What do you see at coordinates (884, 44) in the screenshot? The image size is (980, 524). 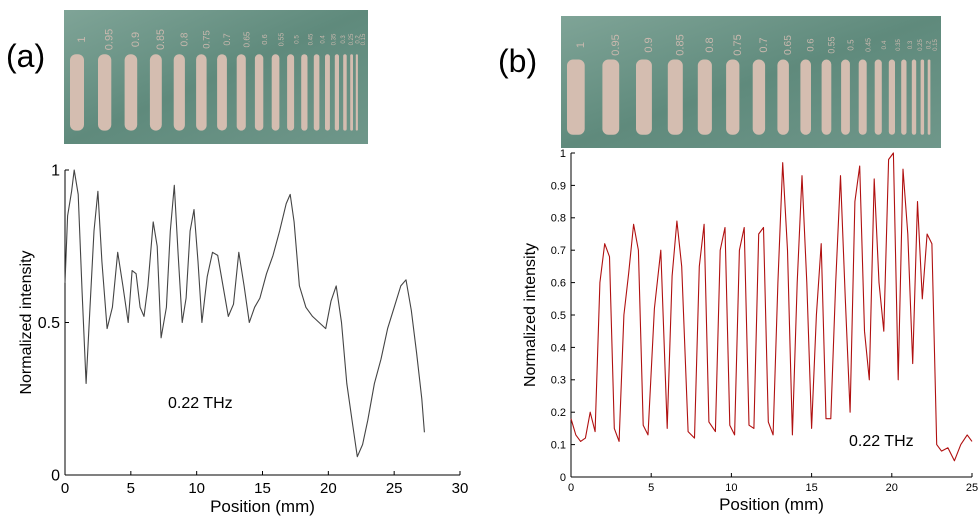 I see `target-label: 0.4` at bounding box center [884, 44].